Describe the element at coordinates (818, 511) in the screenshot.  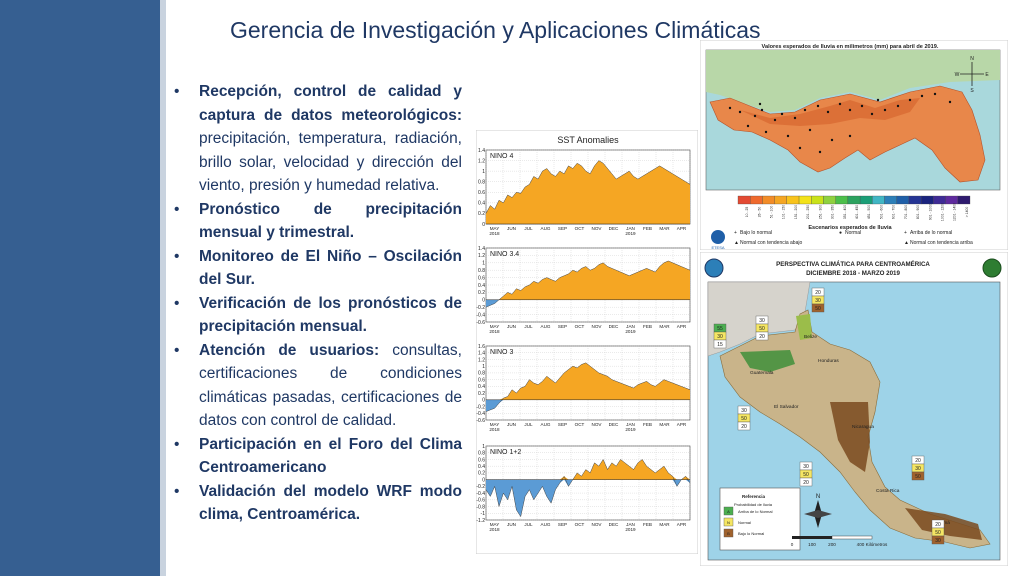
I see `ca-compass: N` at that location.